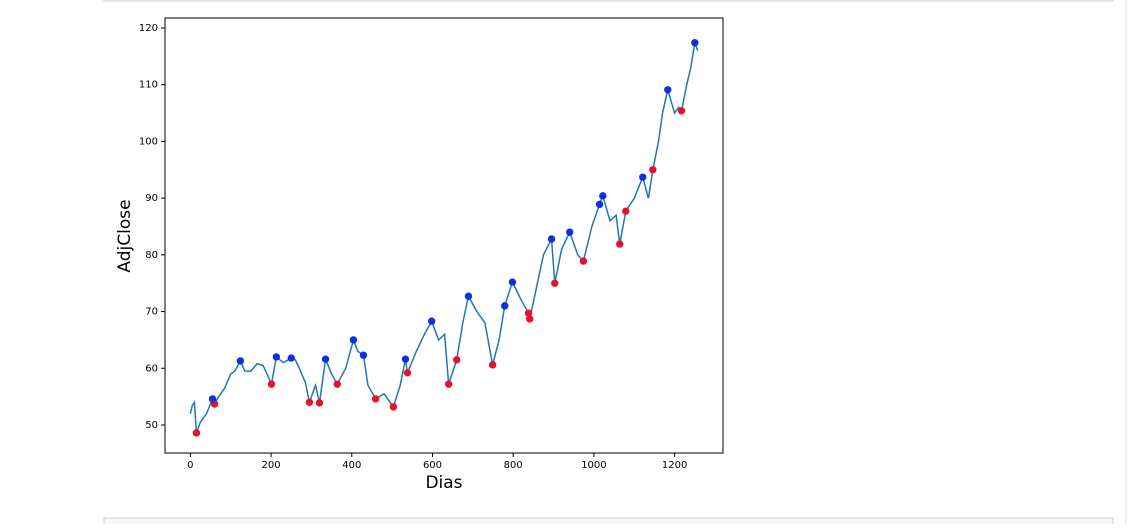 This screenshot has width=1137, height=528. Describe the element at coordinates (608, 1) in the screenshot. I see `cell-border-top` at that location.